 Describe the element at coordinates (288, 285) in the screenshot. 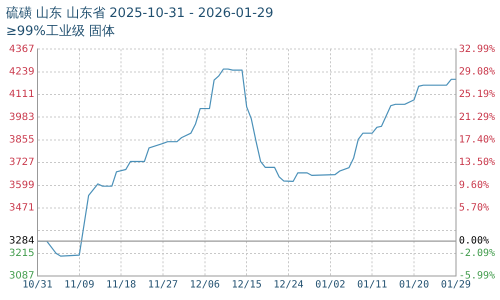

I see `x-tick-label: 12/24` at that location.